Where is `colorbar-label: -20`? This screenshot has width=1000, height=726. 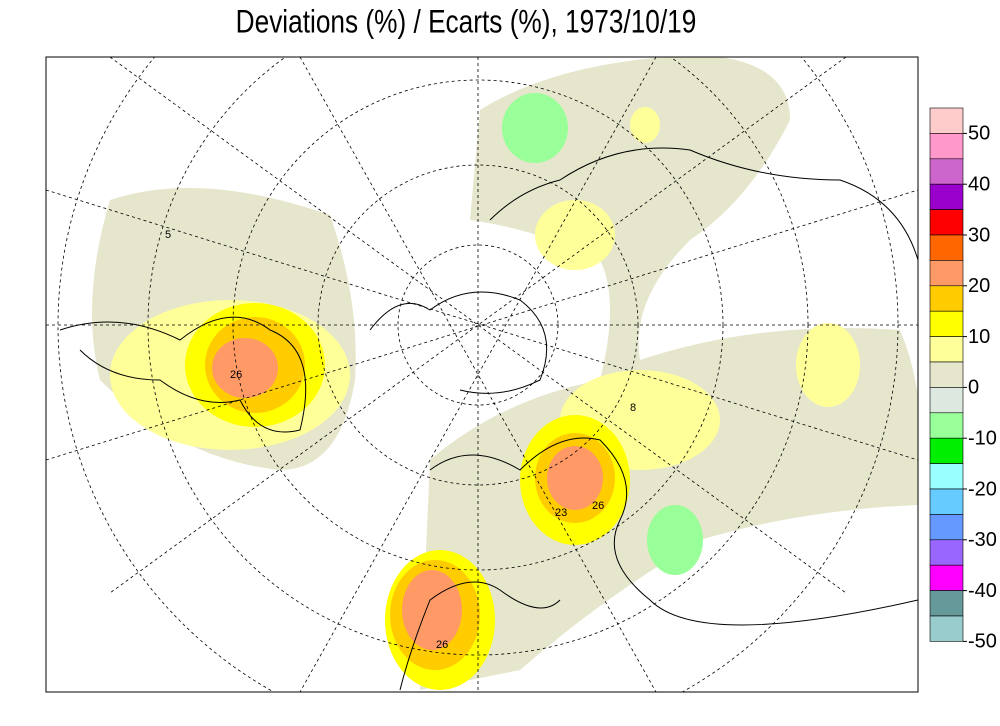 colorbar-label: -20 is located at coordinates (982, 489).